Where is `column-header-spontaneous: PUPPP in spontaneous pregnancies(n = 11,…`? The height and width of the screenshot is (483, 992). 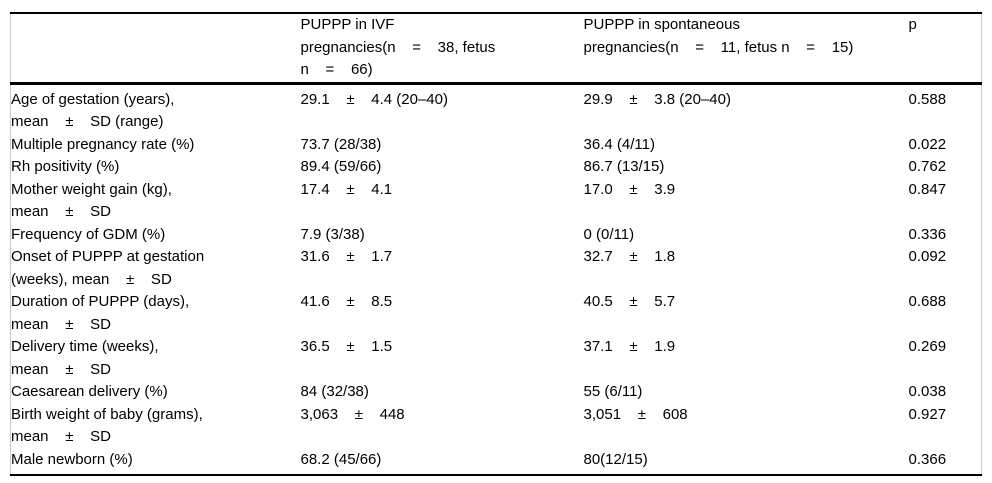
column-header-spontaneous: PUPPP in spontaneous pregnancies(n = 11,… is located at coordinates (746, 48).